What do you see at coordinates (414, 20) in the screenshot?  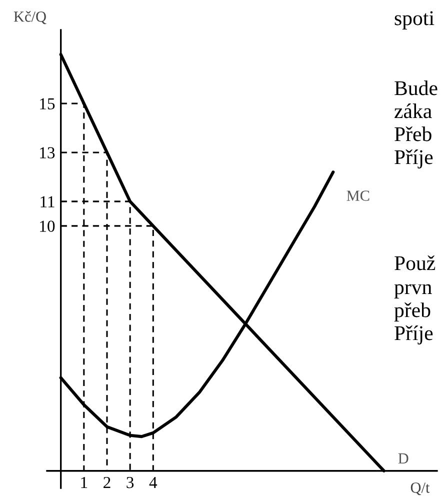 I see `text: spoti` at bounding box center [414, 20].